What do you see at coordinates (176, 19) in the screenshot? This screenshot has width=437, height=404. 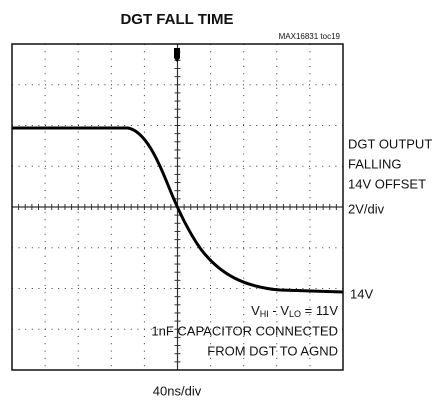 I see `chart-title: DGT FALL TIME` at bounding box center [176, 19].